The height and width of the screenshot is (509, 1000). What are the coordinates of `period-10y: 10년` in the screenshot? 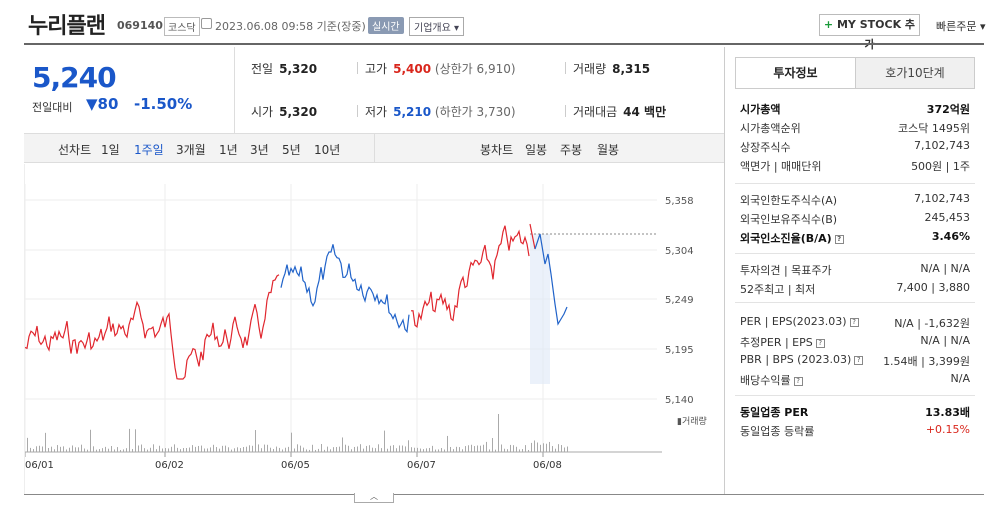 It's located at (327, 150).